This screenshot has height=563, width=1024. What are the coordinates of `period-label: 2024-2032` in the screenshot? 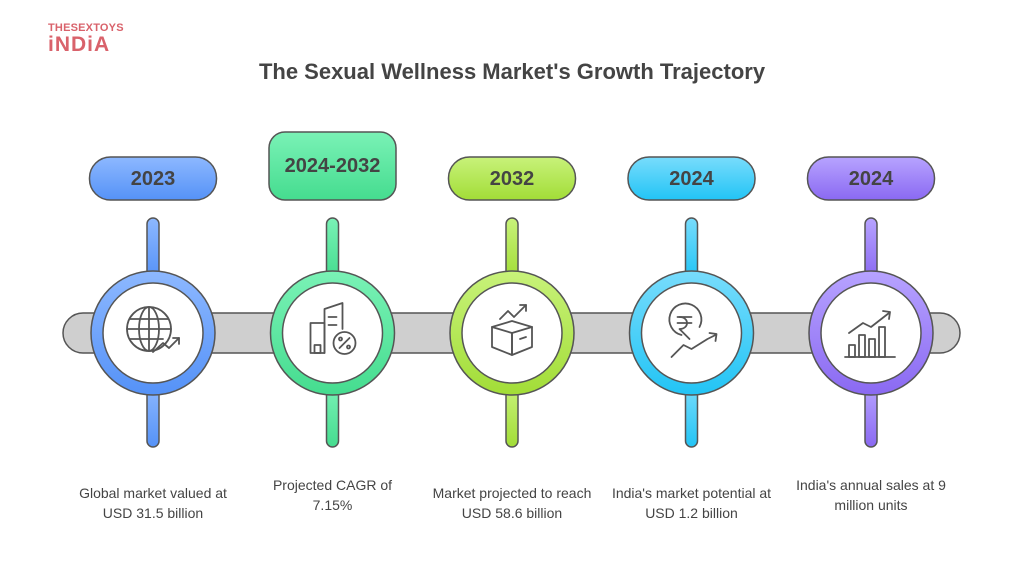 It's located at (332, 166).